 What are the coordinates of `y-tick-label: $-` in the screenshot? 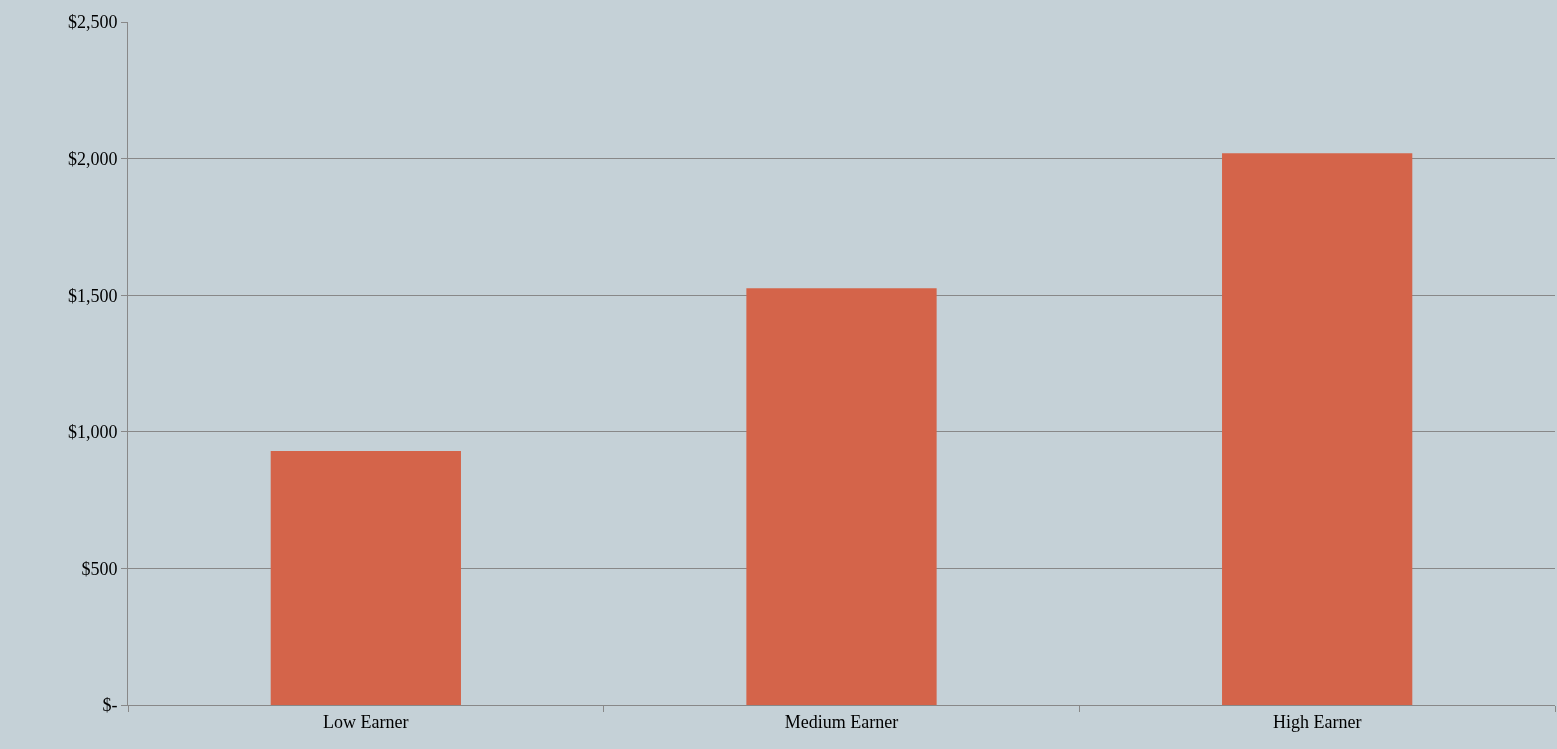 It's located at (110, 705).